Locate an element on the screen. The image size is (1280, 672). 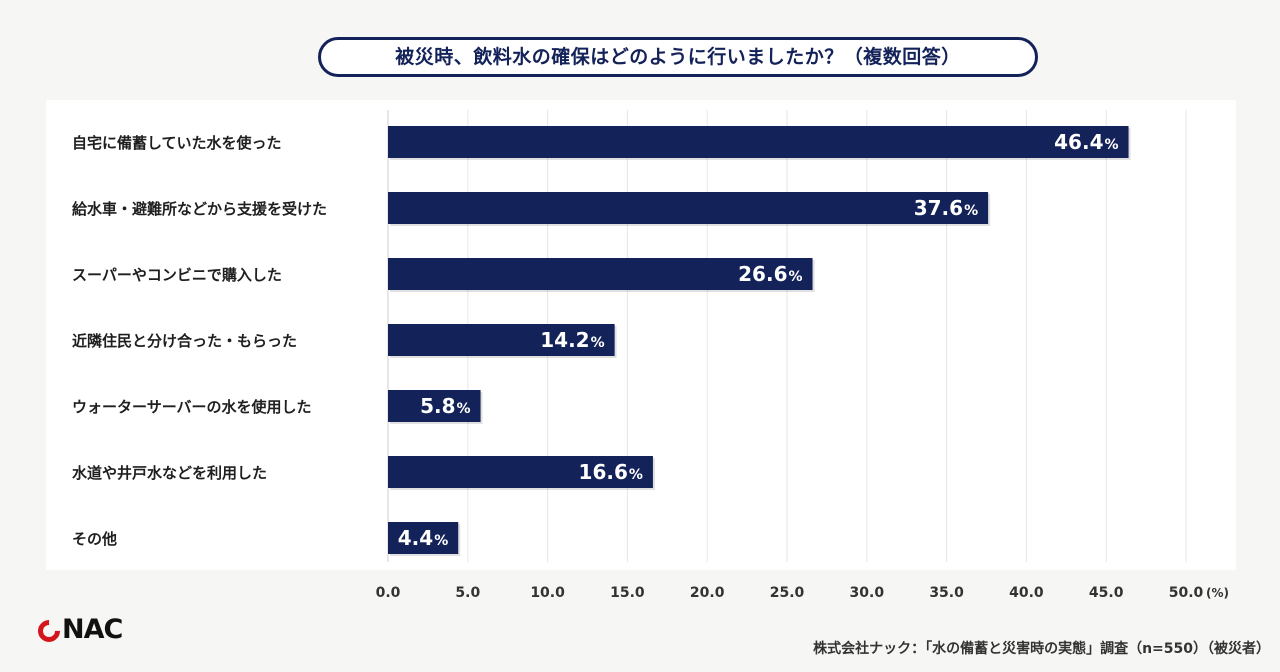
x-axis-unit: (%) is located at coordinates (1217, 593).